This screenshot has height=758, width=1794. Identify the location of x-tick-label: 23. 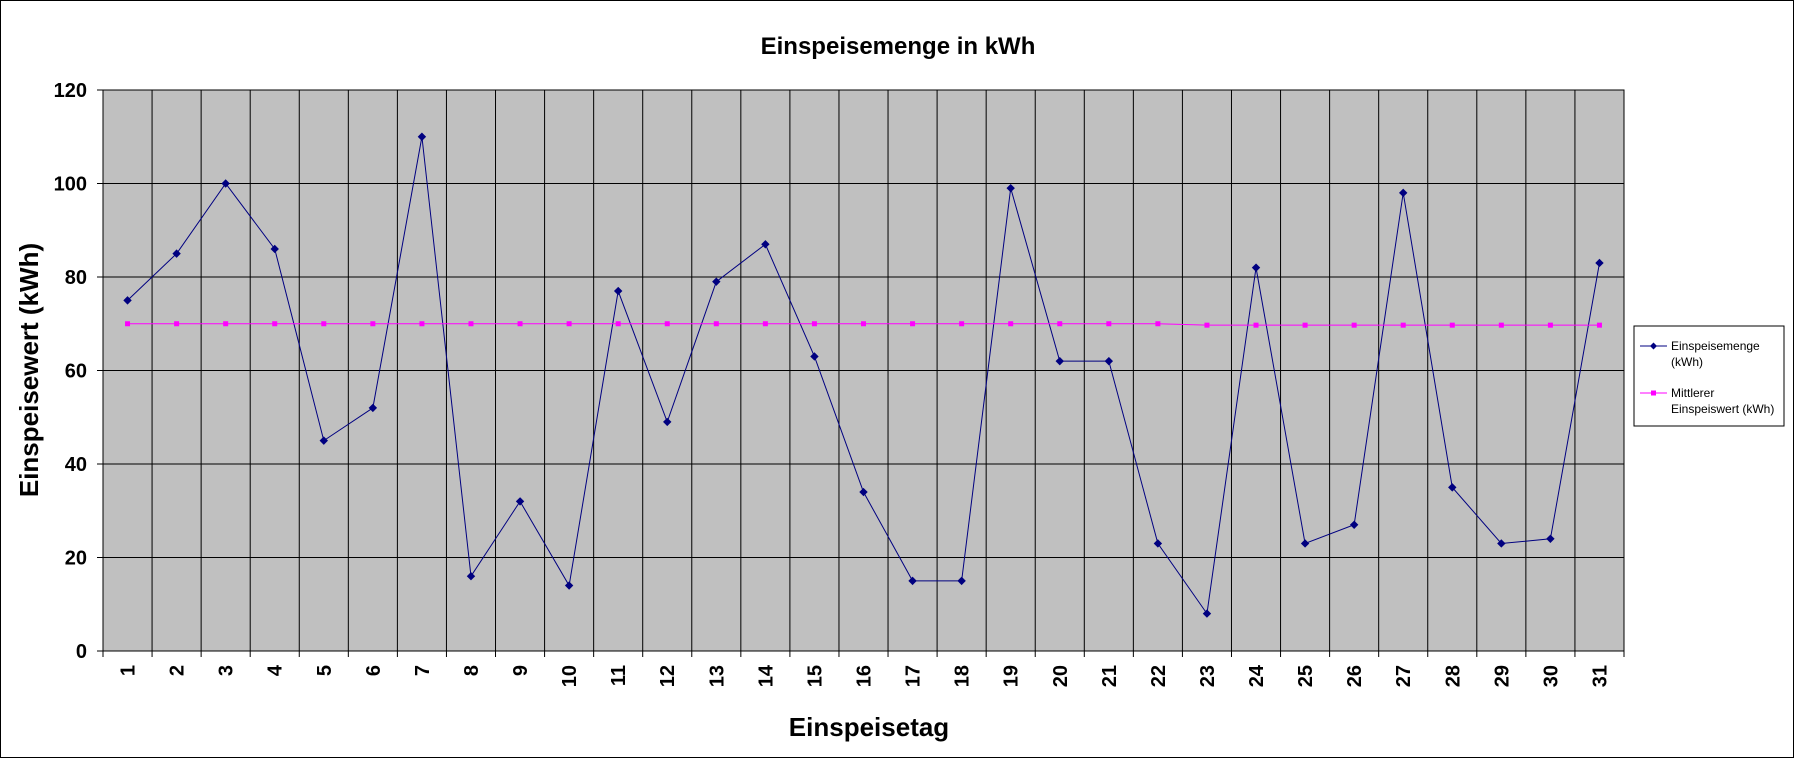
(1208, 676).